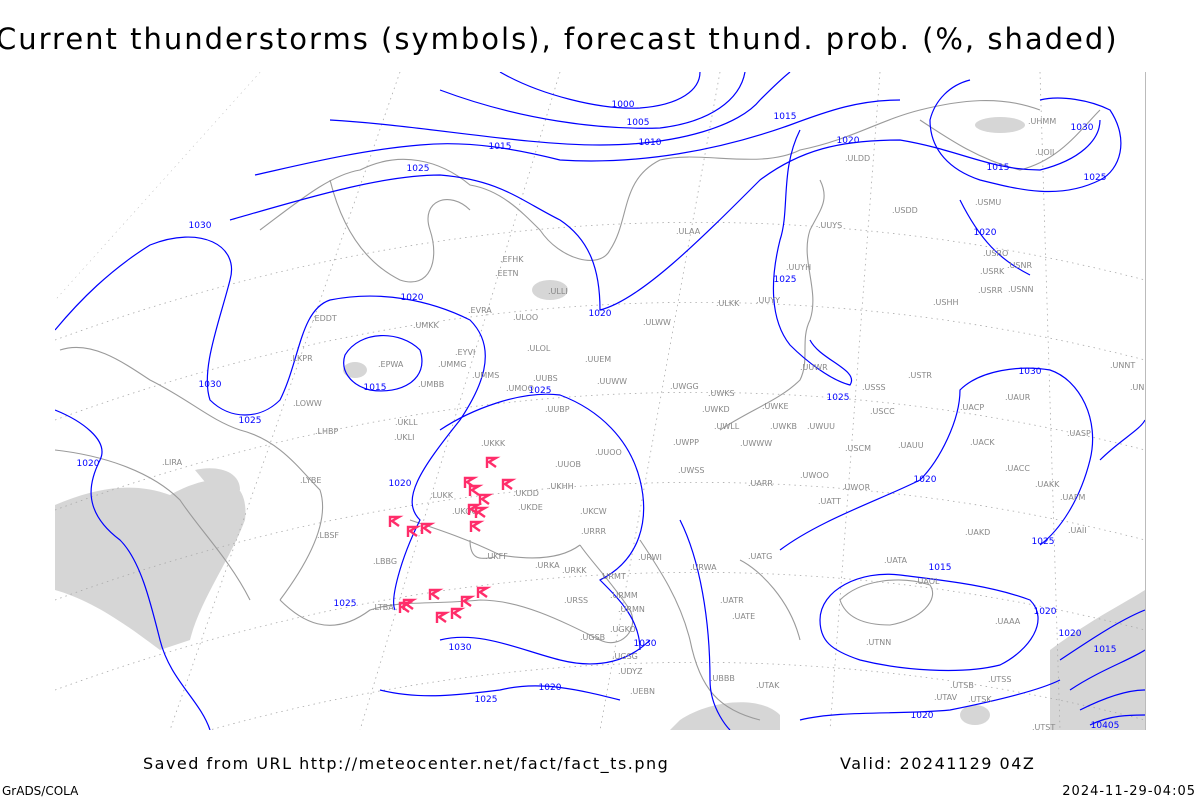  What do you see at coordinates (688, 231) in the screenshot?
I see `station-label: .ULAA` at bounding box center [688, 231].